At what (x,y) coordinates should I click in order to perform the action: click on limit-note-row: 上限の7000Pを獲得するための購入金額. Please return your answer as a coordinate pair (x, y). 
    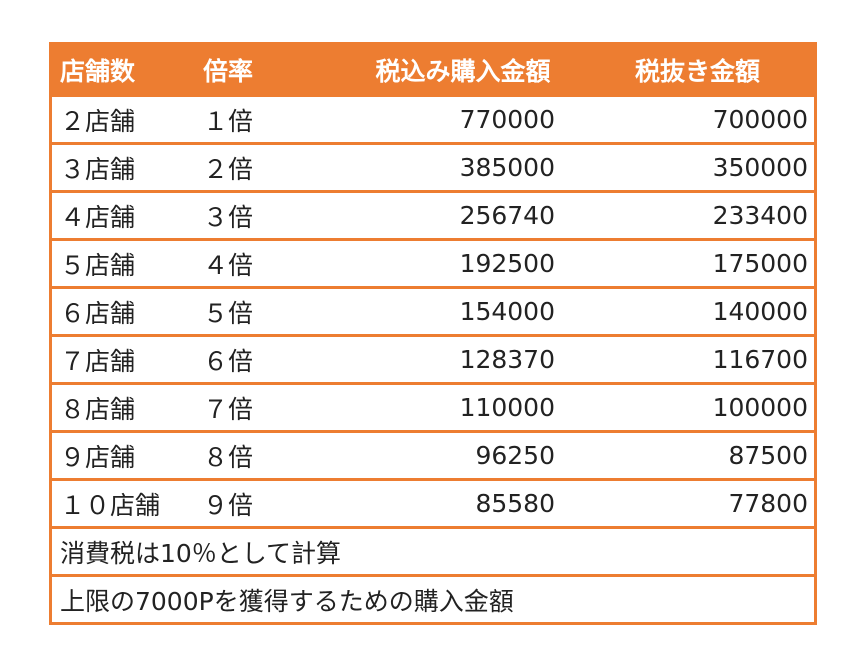
    Looking at the image, I should click on (433, 598).